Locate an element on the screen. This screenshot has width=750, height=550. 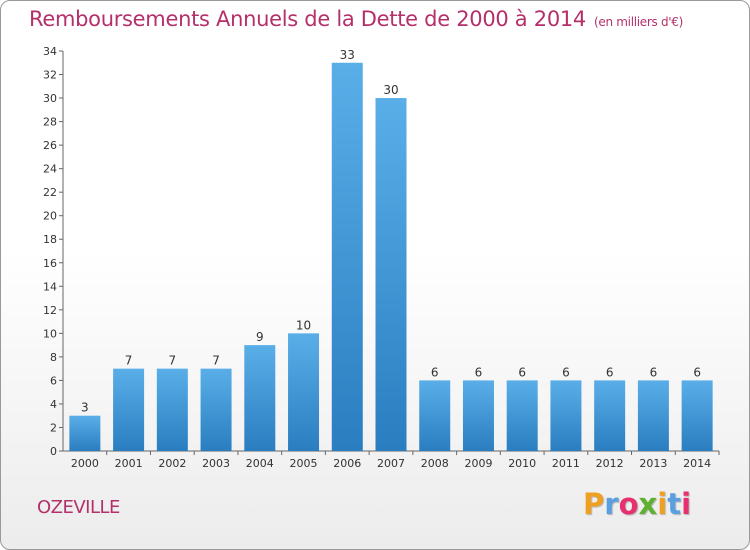
logo-letter: P is located at coordinates (594, 504).